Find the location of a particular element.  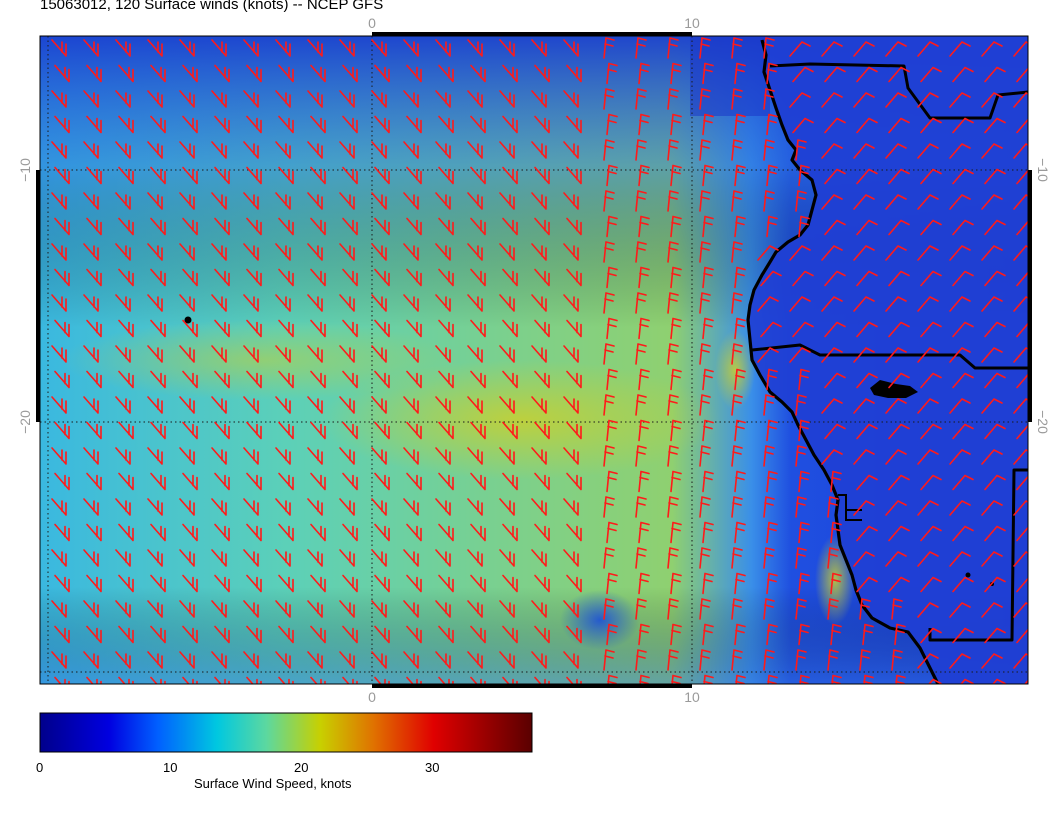

colorbar-tick-0: 0 is located at coordinates (40, 767).